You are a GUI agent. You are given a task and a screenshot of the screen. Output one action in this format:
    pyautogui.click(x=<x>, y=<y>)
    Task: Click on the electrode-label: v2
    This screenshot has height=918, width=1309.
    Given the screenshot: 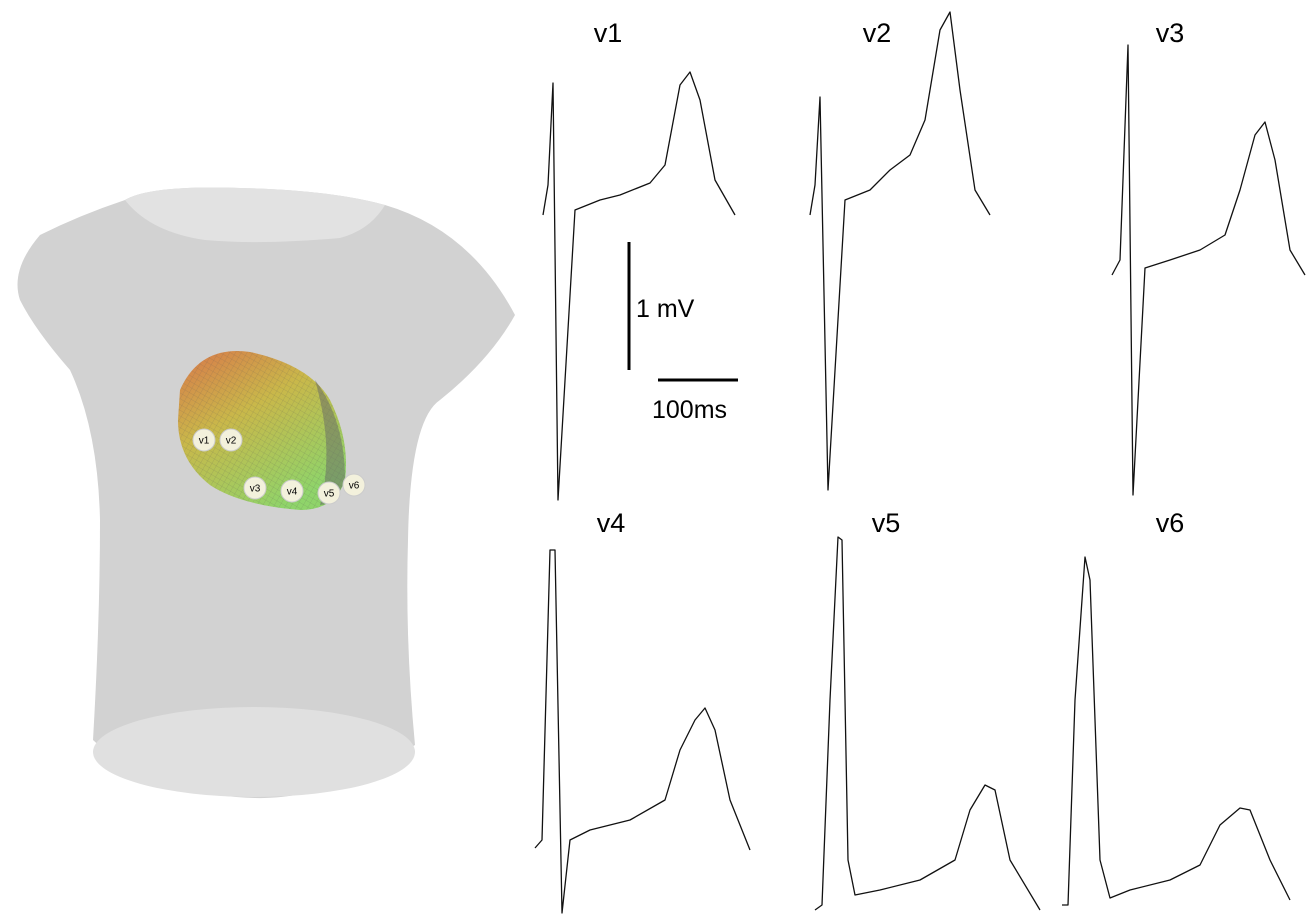 What is the action you would take?
    pyautogui.click(x=231, y=441)
    